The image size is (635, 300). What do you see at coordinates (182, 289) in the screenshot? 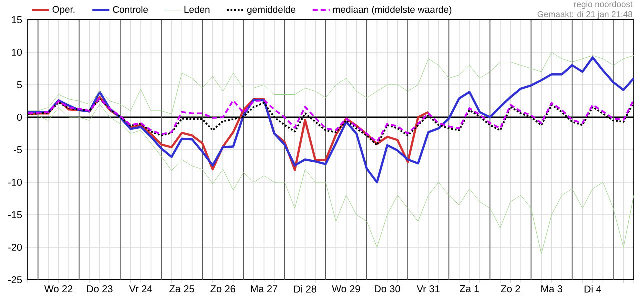
I see `x-tick-label: Za 25` at bounding box center [182, 289].